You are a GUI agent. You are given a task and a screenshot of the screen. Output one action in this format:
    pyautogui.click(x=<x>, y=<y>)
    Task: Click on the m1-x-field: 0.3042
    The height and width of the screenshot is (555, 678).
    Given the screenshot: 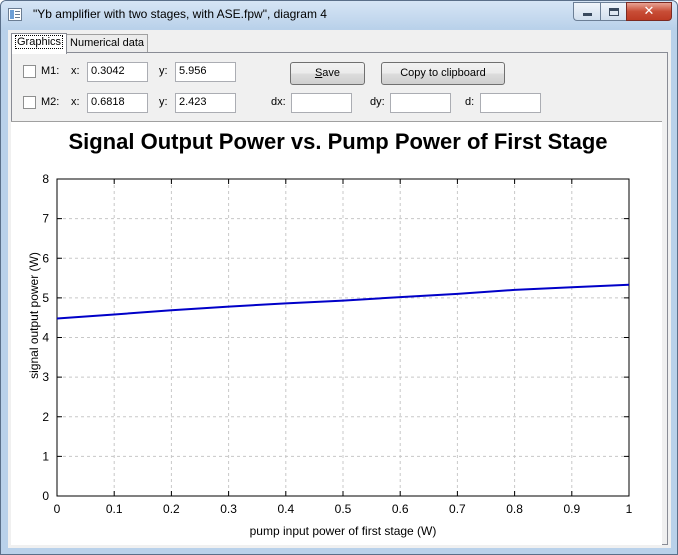 What is the action you would take?
    pyautogui.click(x=117, y=72)
    